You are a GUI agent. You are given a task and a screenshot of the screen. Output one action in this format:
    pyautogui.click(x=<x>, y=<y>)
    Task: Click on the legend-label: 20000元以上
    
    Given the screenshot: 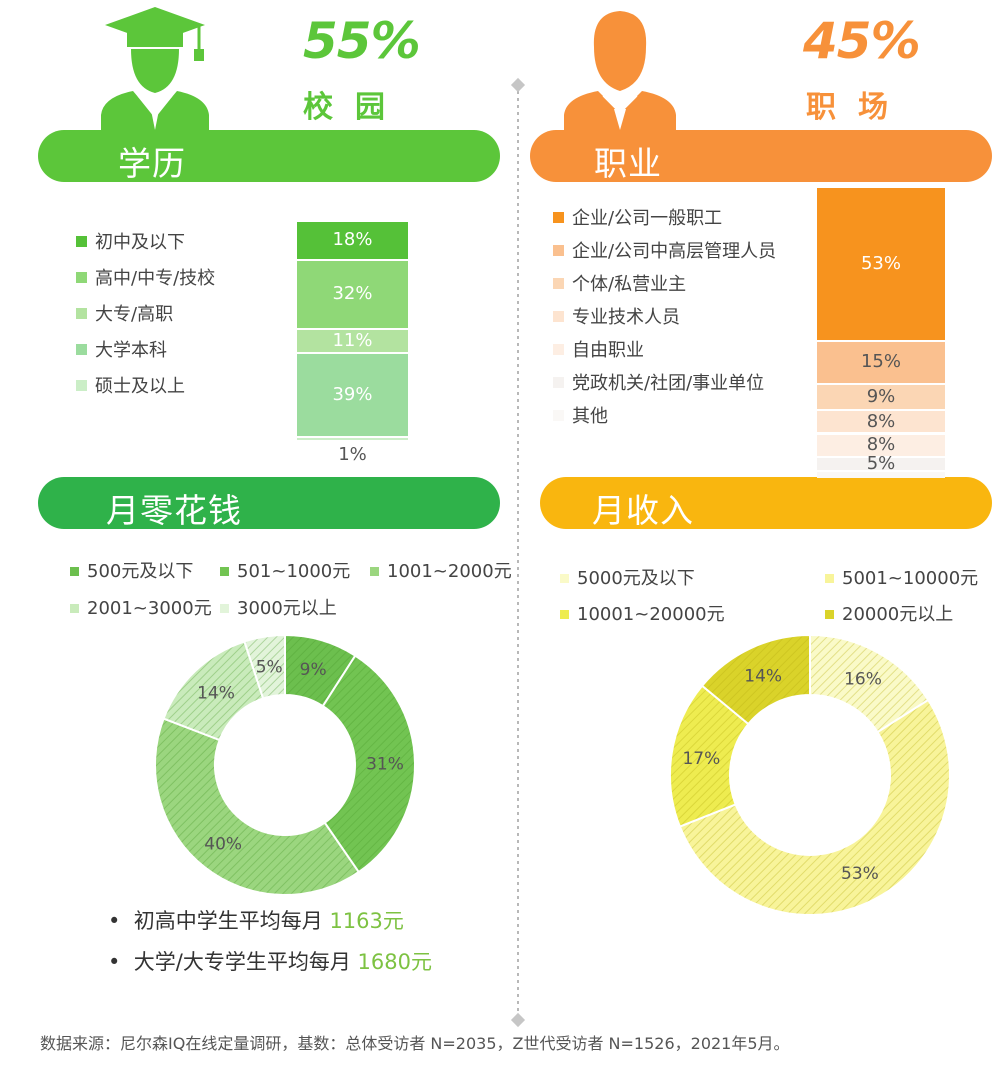 What is the action you would take?
    pyautogui.click(x=898, y=614)
    